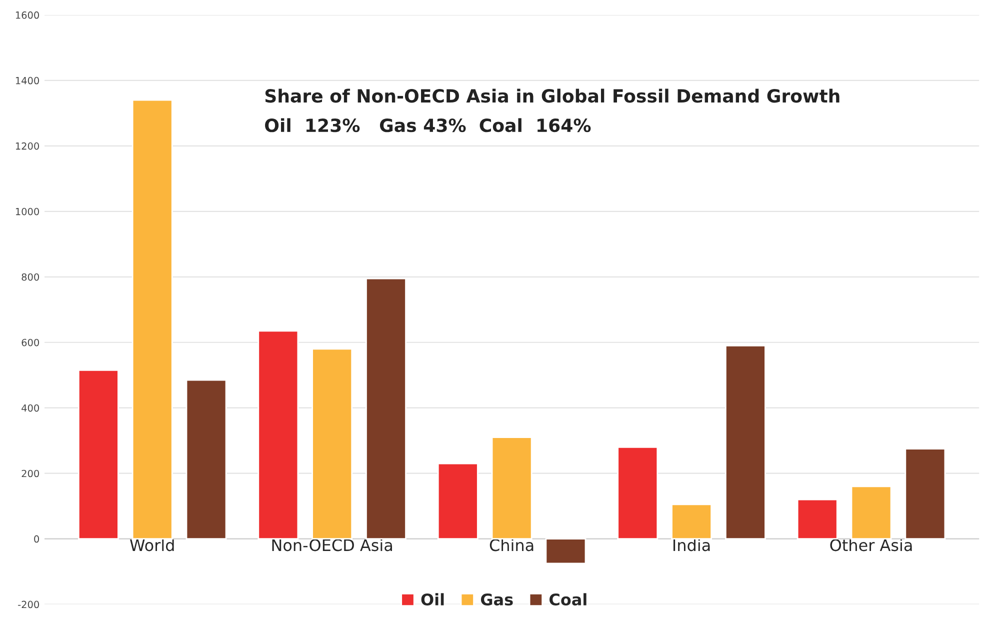 This screenshot has height=623, width=989. What do you see at coordinates (27, 212) in the screenshot?
I see `y-tick-label: 1000` at bounding box center [27, 212].